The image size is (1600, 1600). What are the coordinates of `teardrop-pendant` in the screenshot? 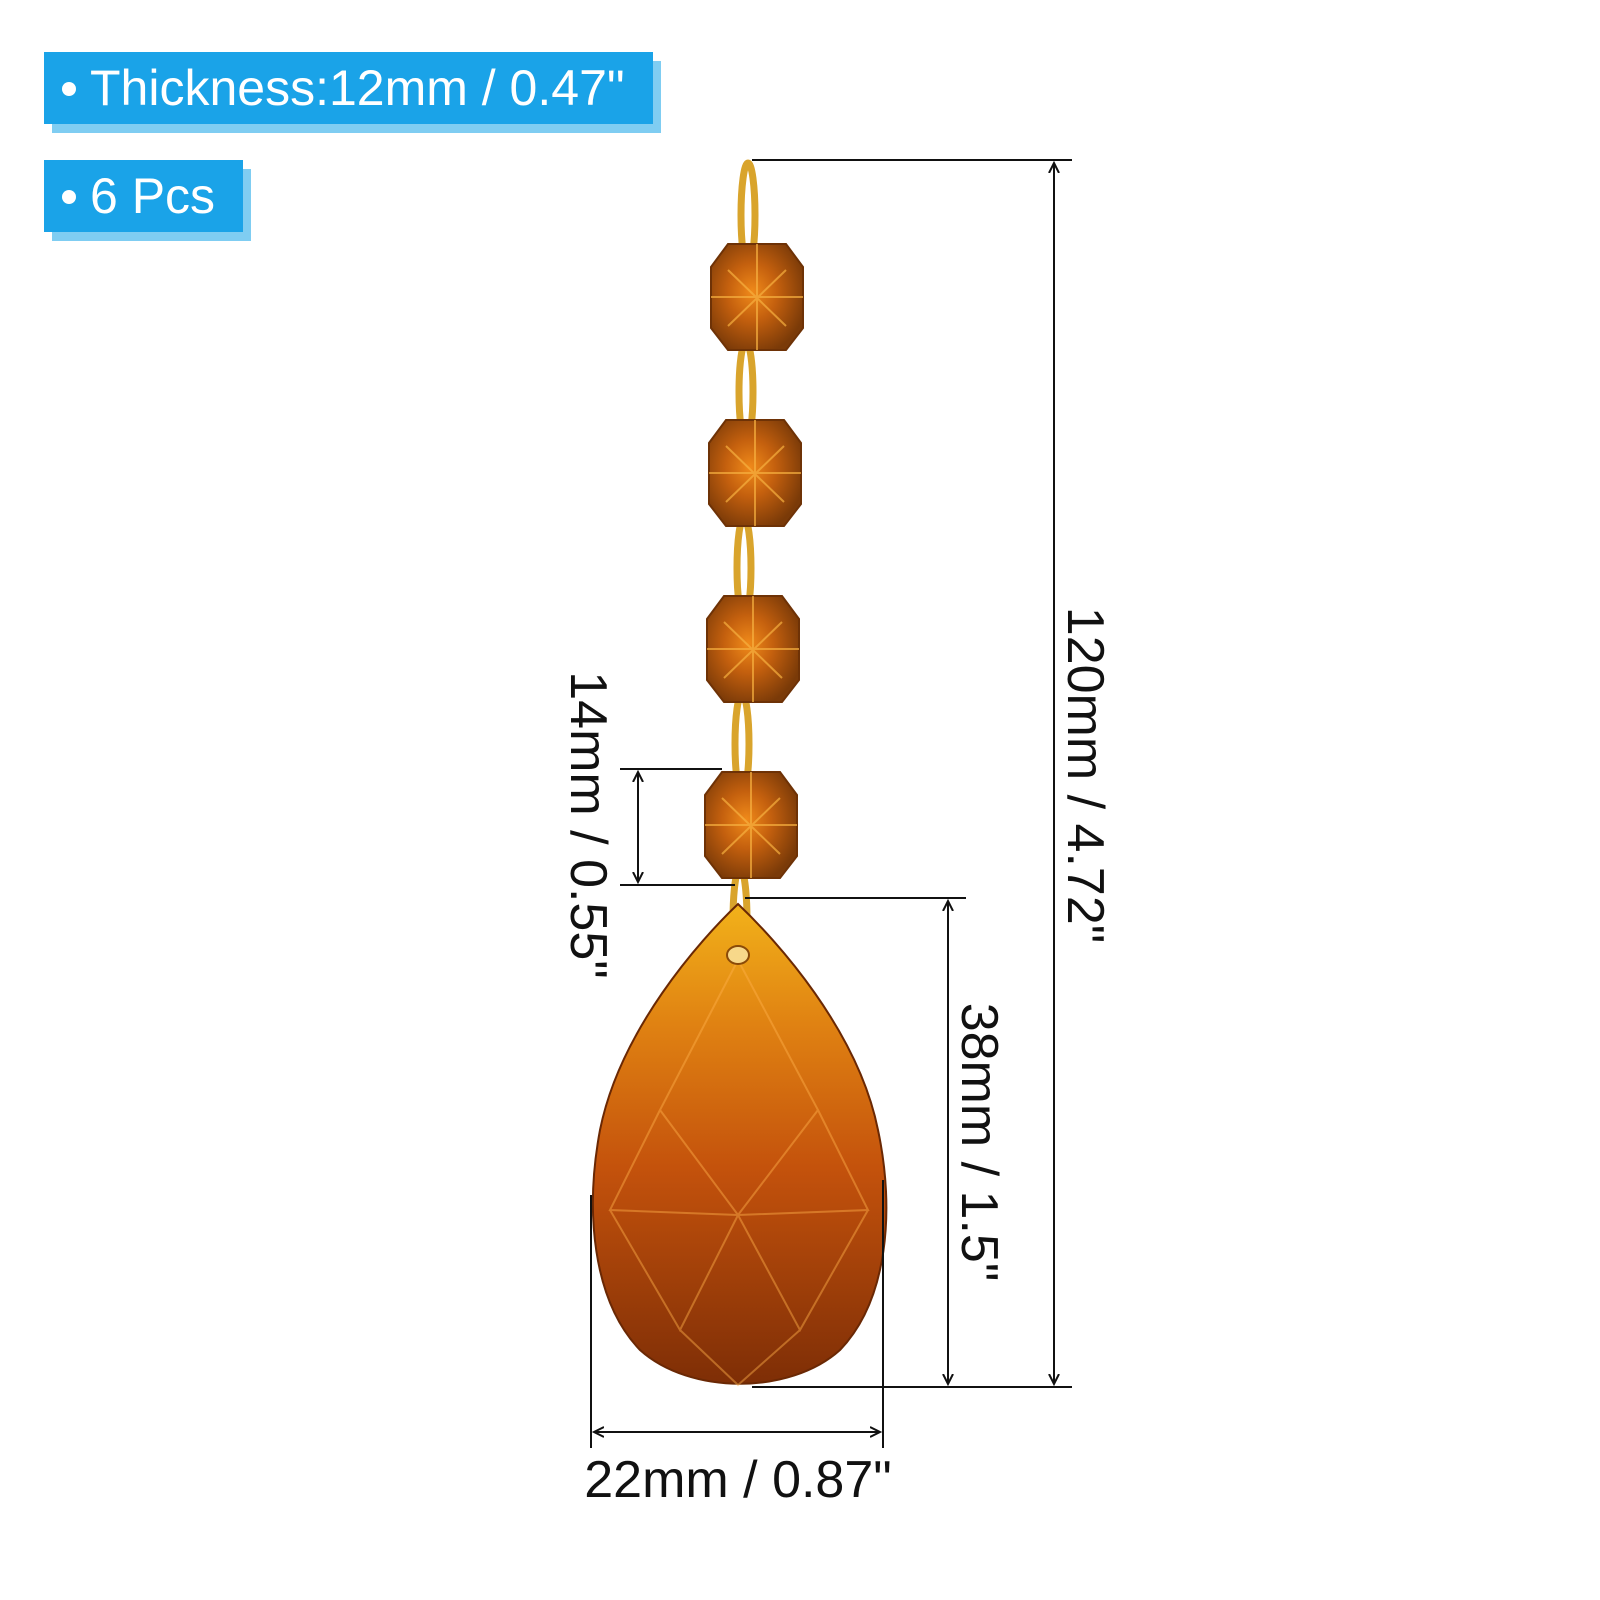 It's located at (739, 1143).